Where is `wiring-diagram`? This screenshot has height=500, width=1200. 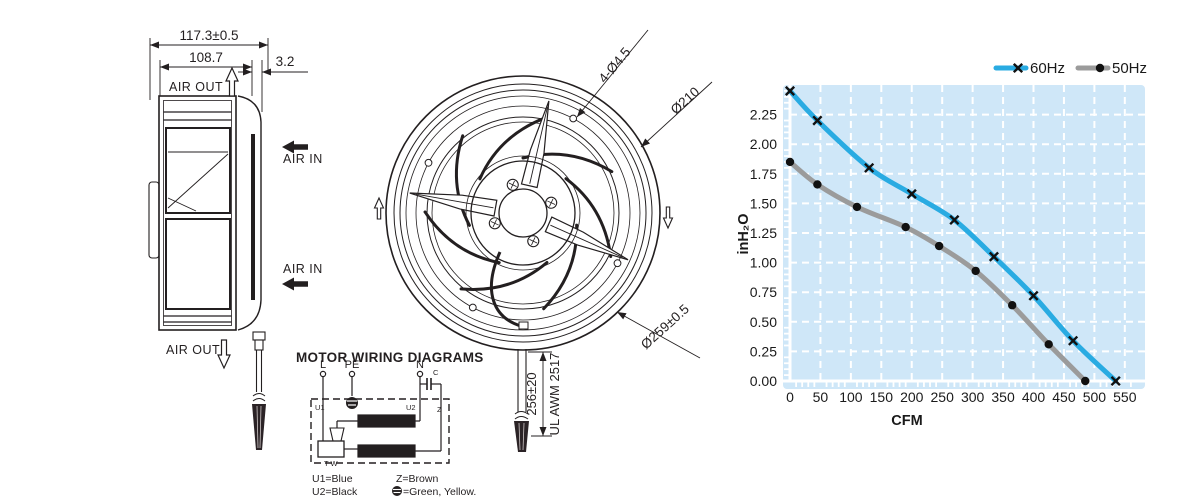
wiring-diagram is located at coordinates (380, 417).